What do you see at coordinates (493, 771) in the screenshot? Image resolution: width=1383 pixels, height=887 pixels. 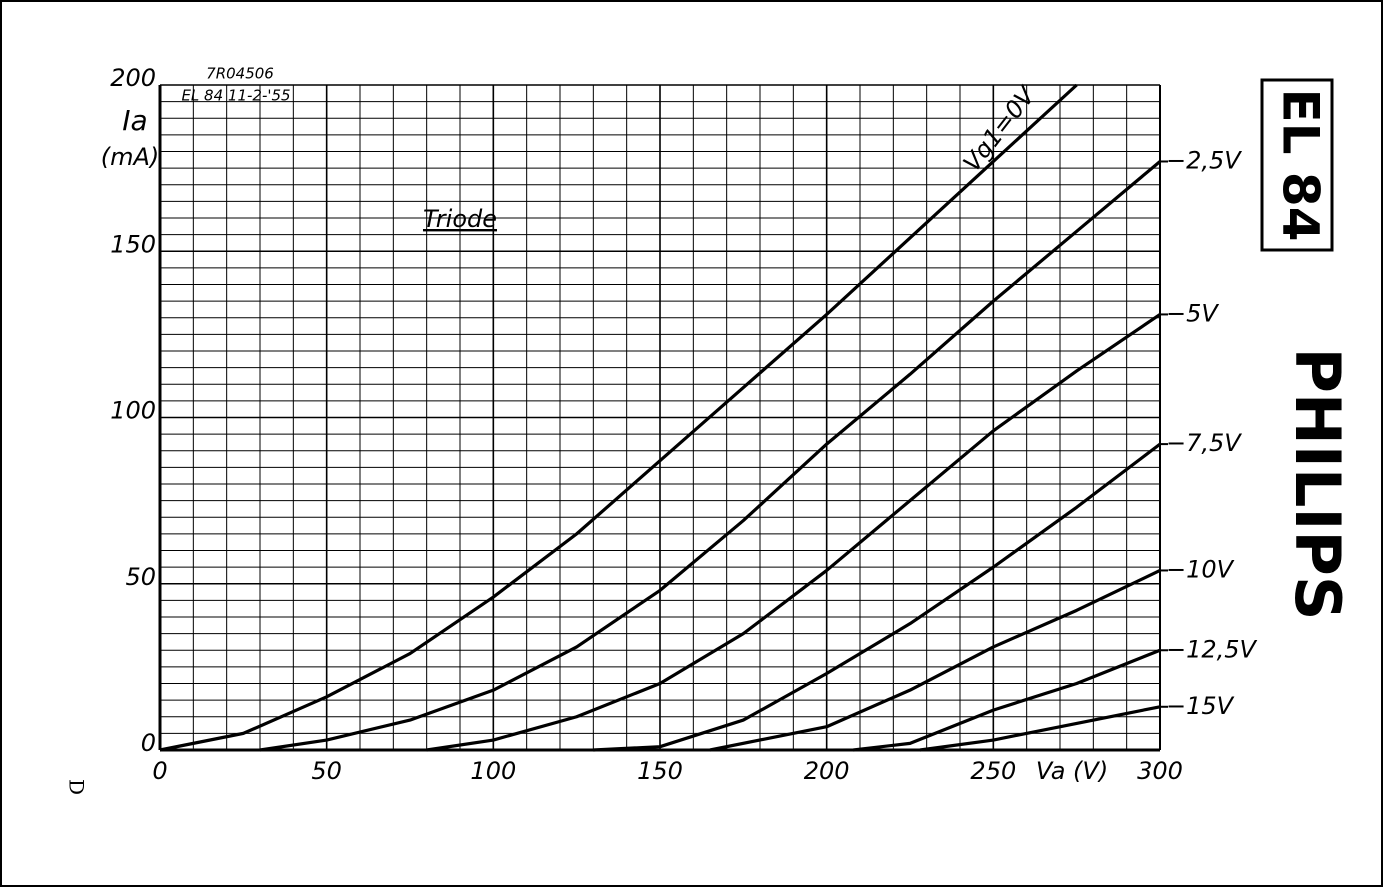 I see `x-tick-label: 100` at bounding box center [493, 771].